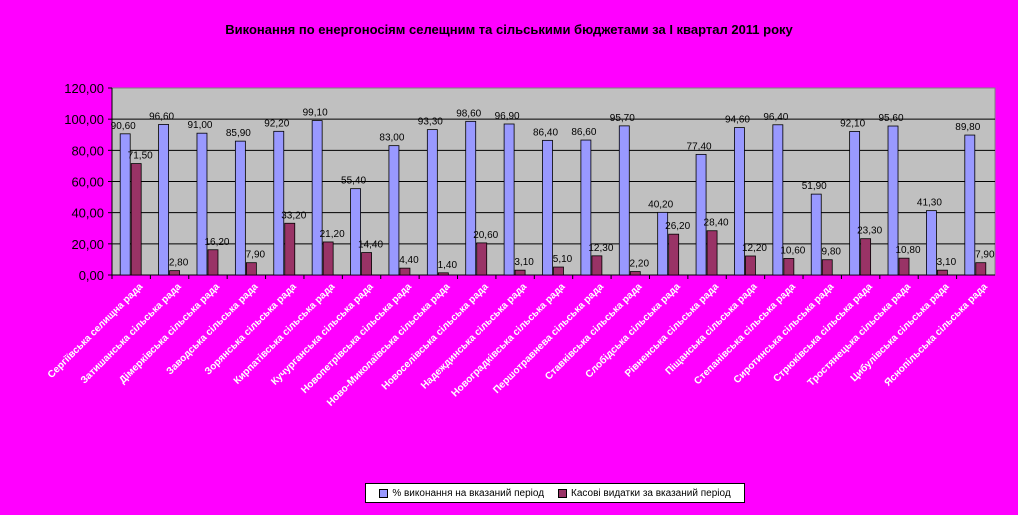  I want to click on data-label-expenses: 10,60, so click(792, 250).